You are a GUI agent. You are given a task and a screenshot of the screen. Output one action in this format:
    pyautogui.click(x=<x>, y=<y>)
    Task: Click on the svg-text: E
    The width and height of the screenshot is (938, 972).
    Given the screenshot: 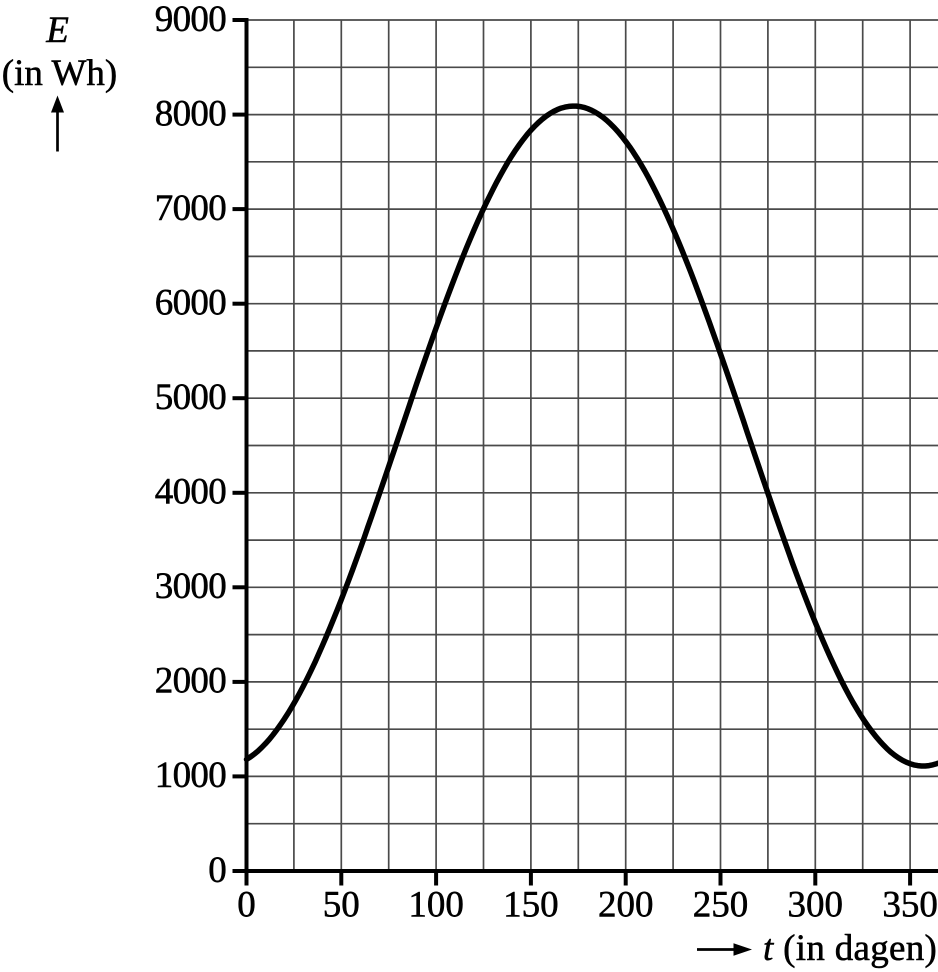 What is the action you would take?
    pyautogui.click(x=57, y=30)
    